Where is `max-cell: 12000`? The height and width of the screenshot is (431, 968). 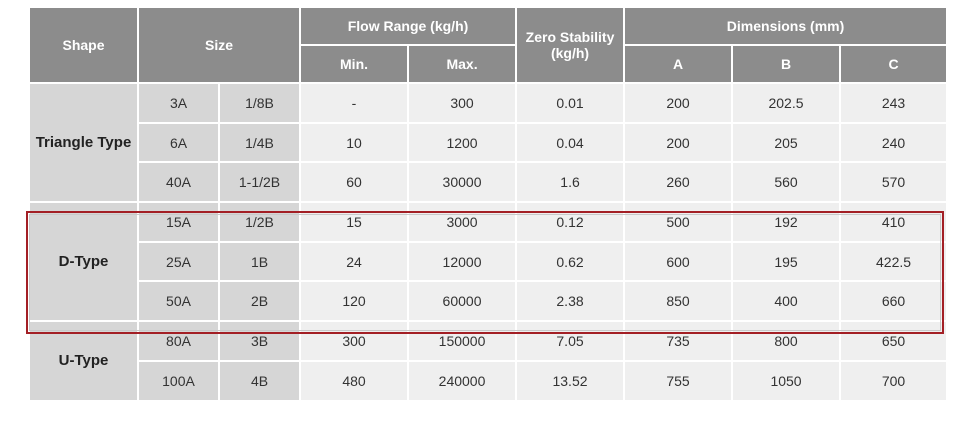 max-cell: 12000 is located at coordinates (462, 261).